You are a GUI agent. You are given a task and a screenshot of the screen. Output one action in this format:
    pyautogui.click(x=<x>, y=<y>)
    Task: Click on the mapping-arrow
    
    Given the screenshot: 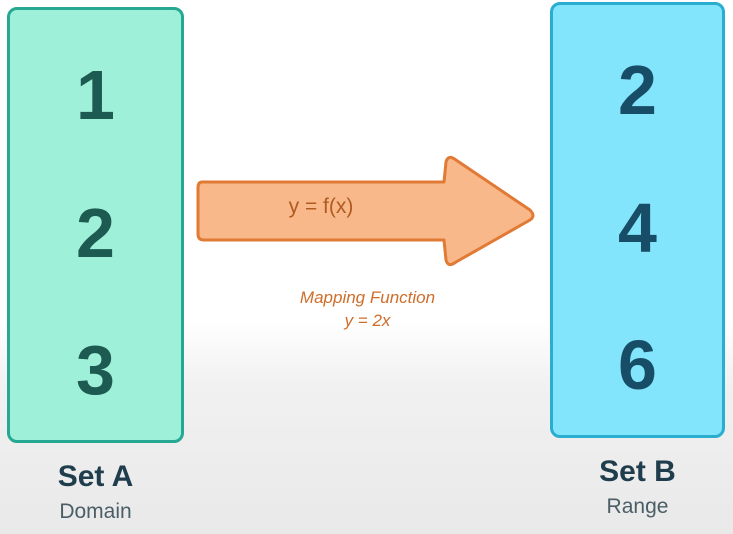 What is the action you would take?
    pyautogui.click(x=365, y=211)
    